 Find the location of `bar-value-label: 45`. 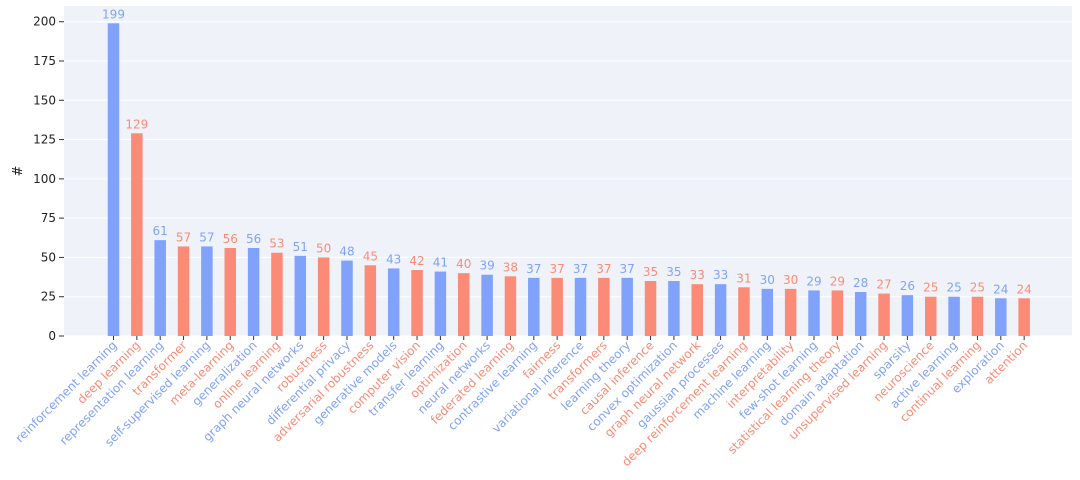

bar-value-label: 45 is located at coordinates (370, 256).